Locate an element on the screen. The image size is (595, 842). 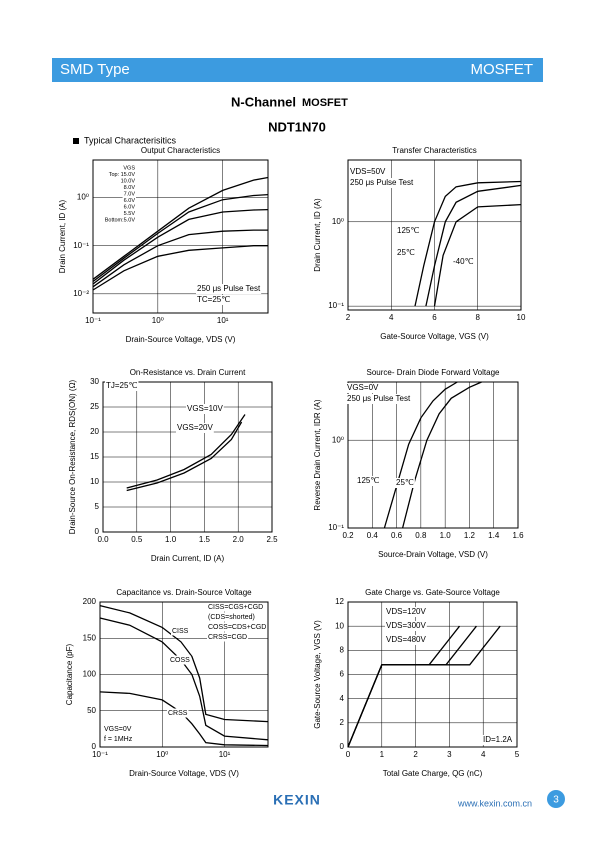
page-badge is located at coordinates (556, 799).